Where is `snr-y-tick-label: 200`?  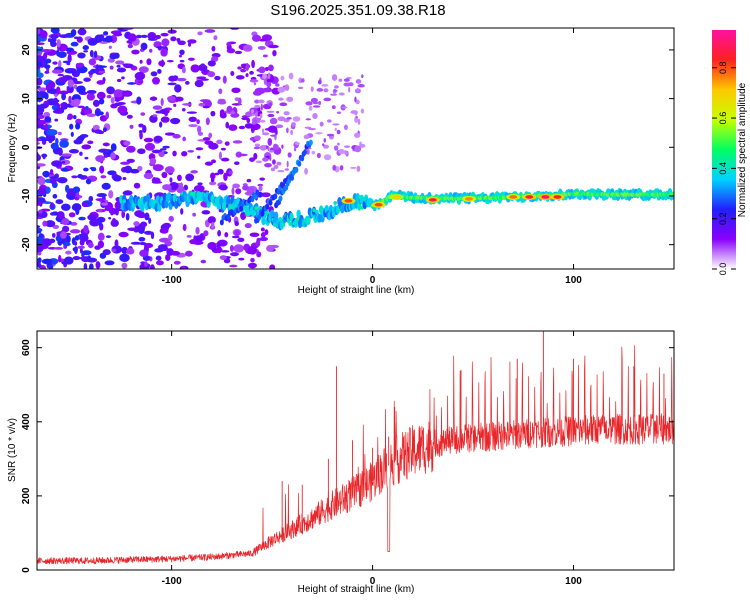 snr-y-tick-label: 200 is located at coordinates (26, 495).